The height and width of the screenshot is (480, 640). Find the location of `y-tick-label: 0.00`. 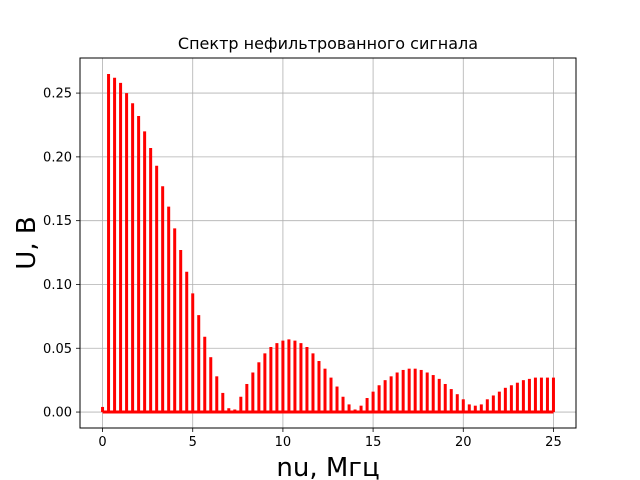

y-tick-label: 0.00 is located at coordinates (57, 413).